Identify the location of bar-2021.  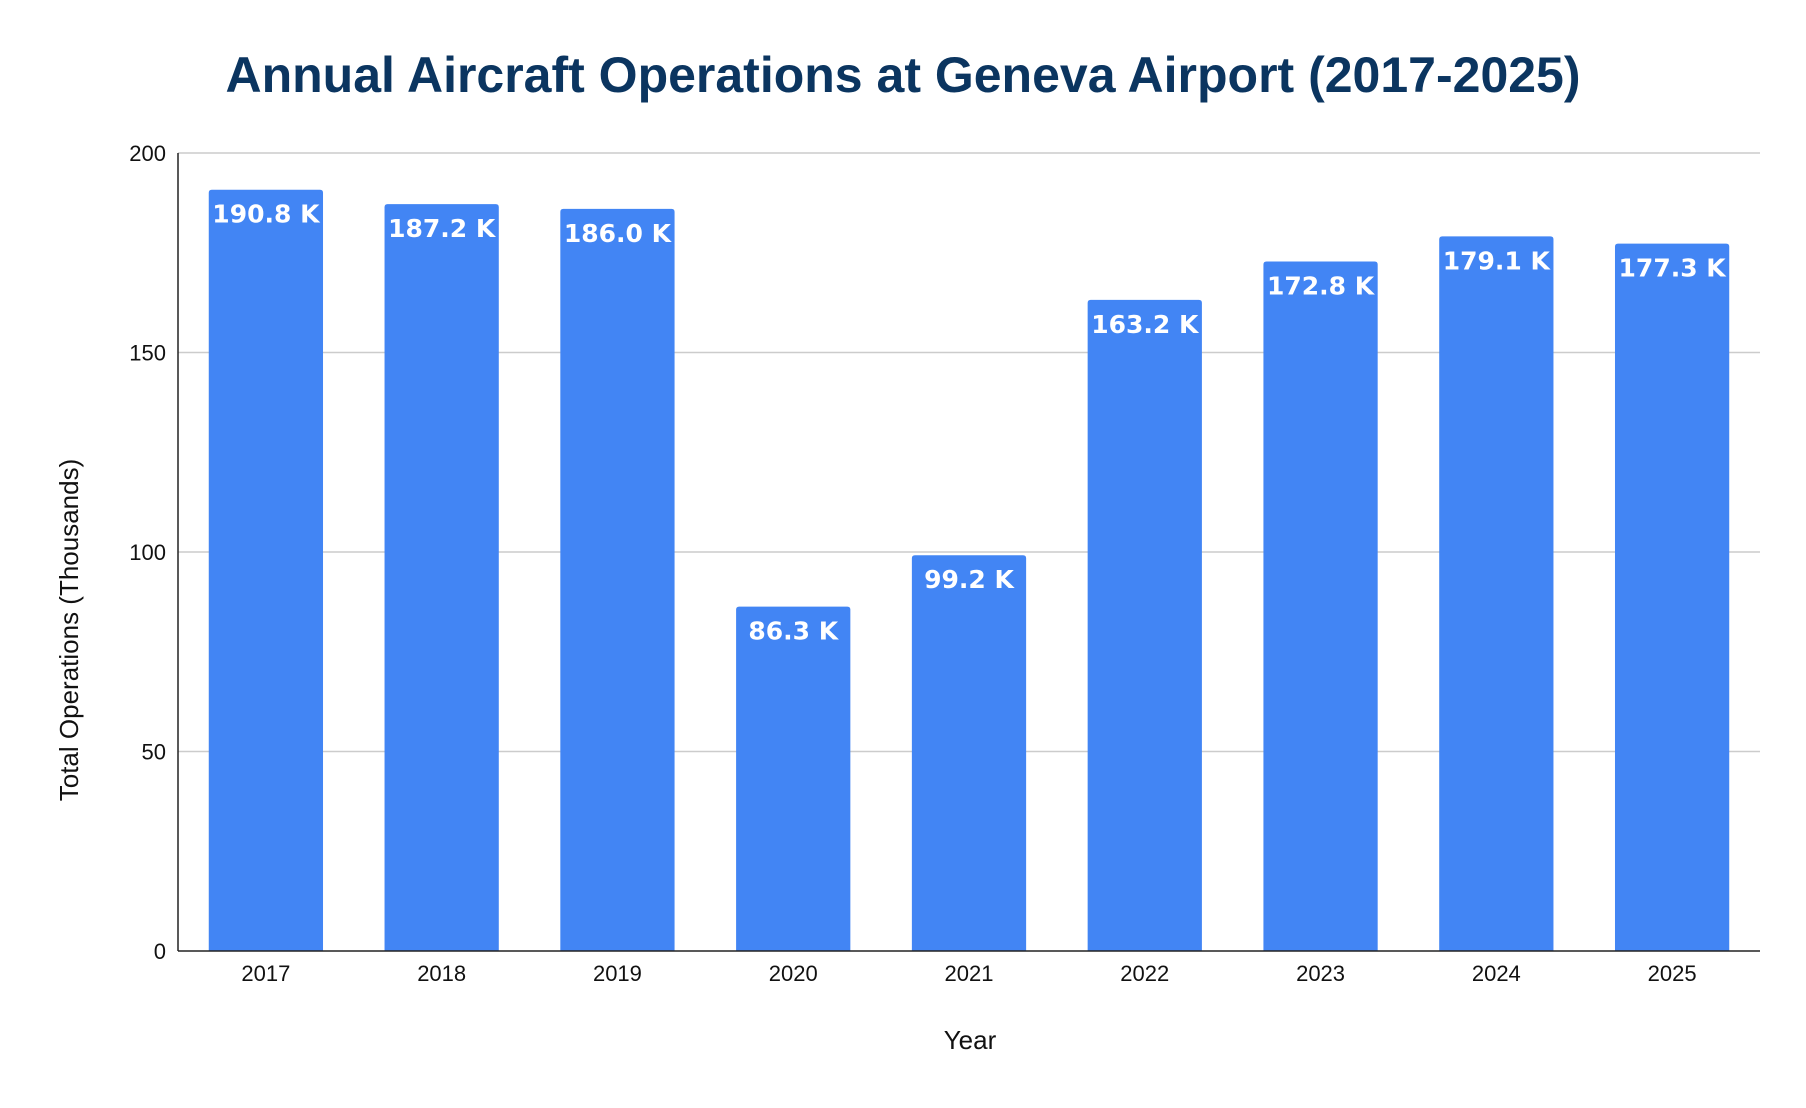
(969, 753).